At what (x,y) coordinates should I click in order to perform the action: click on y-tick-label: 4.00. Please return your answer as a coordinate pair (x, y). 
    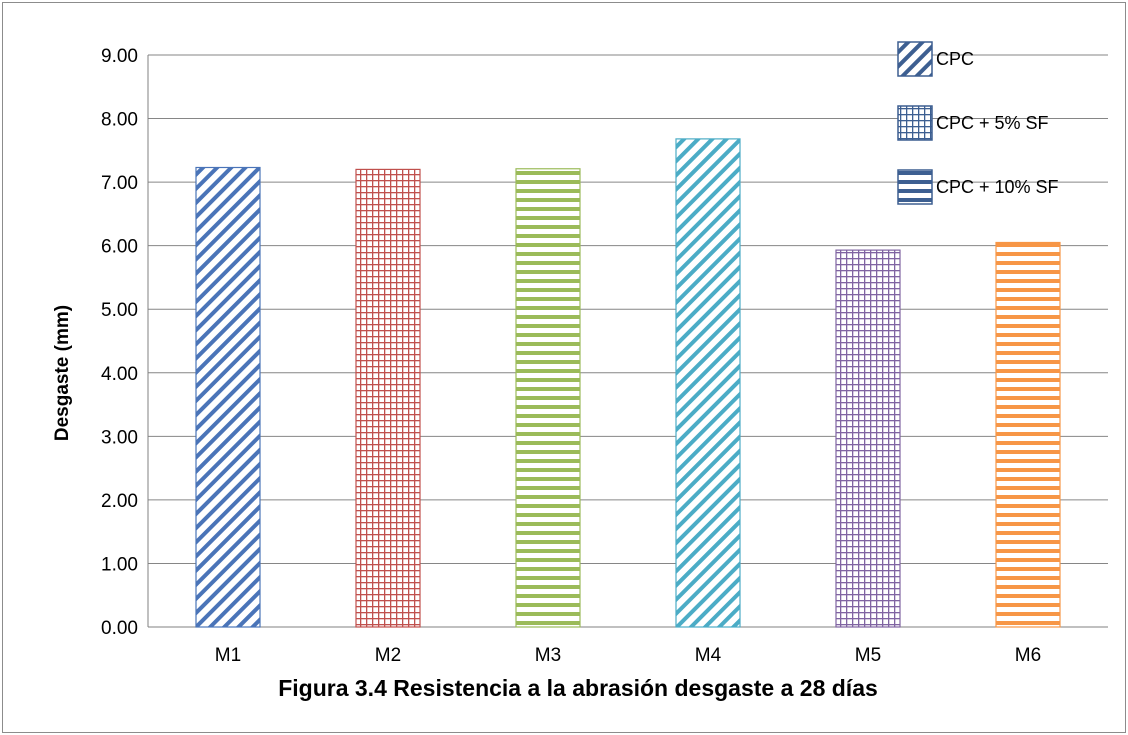
    Looking at the image, I should click on (119, 374).